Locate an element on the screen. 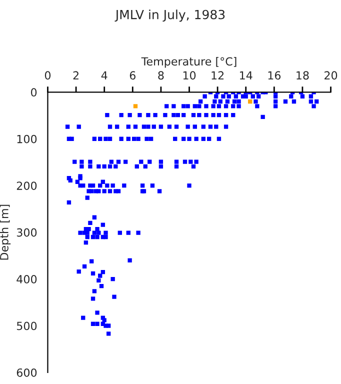 This screenshot has width=341, height=384. y-tick-label: 300 is located at coordinates (26, 232).